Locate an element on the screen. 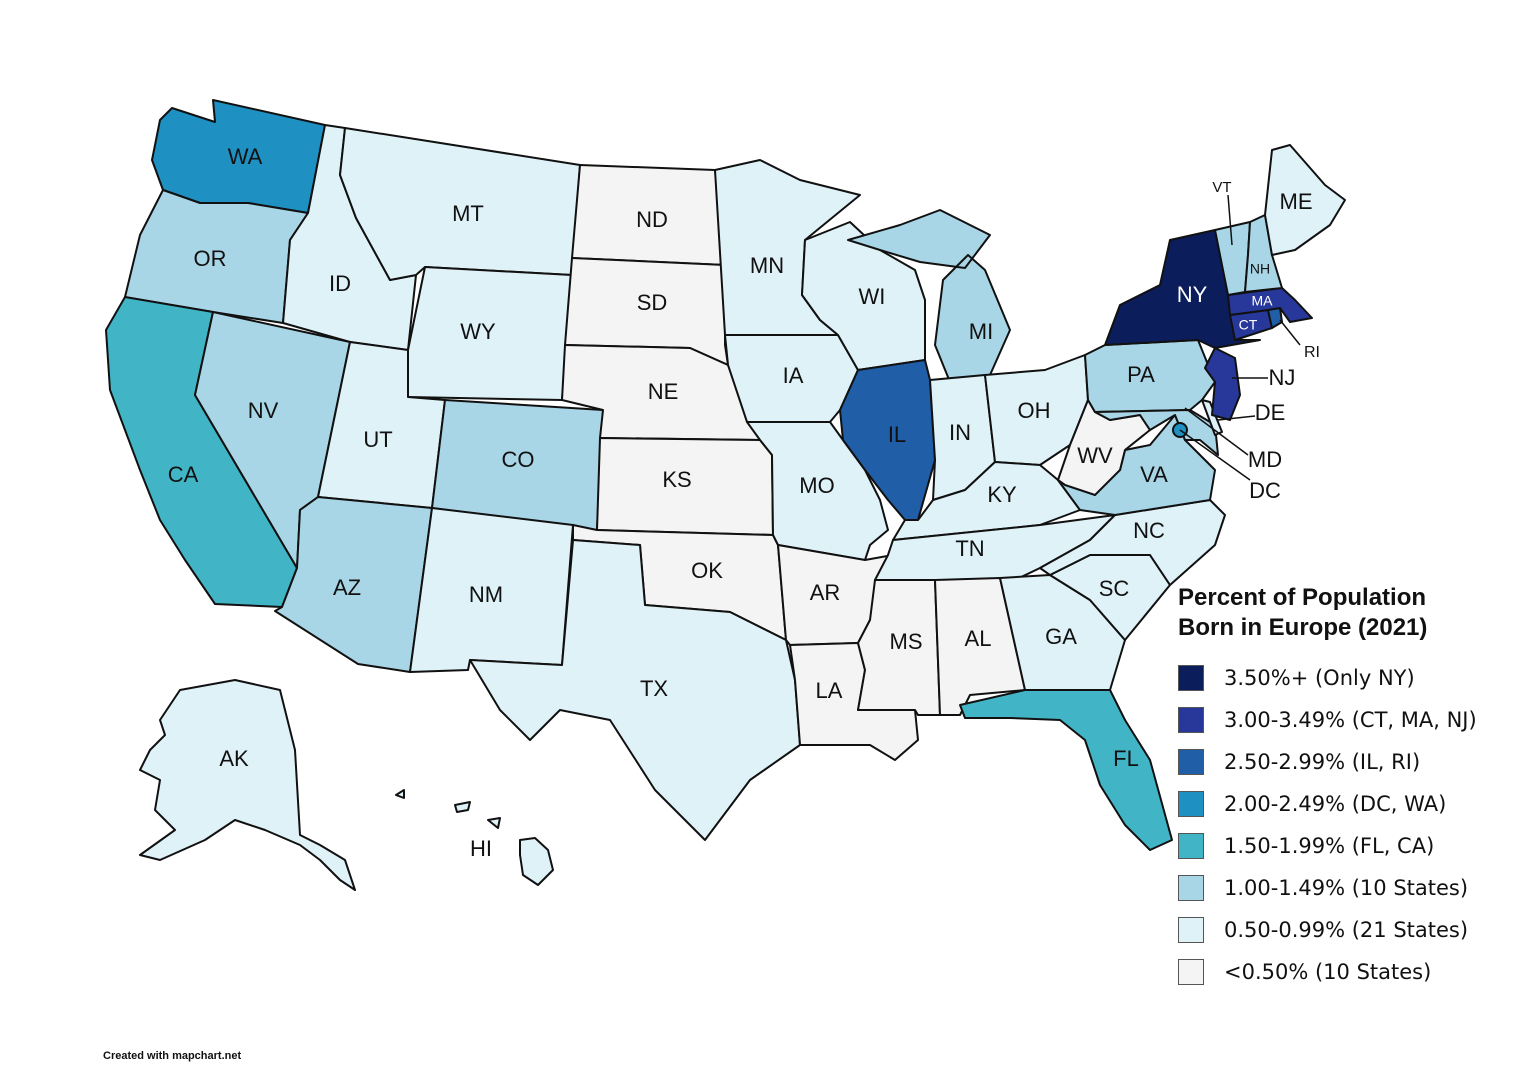 The image size is (1536, 1075). credit-text: Created with mapchart.net is located at coordinates (172, 1056).